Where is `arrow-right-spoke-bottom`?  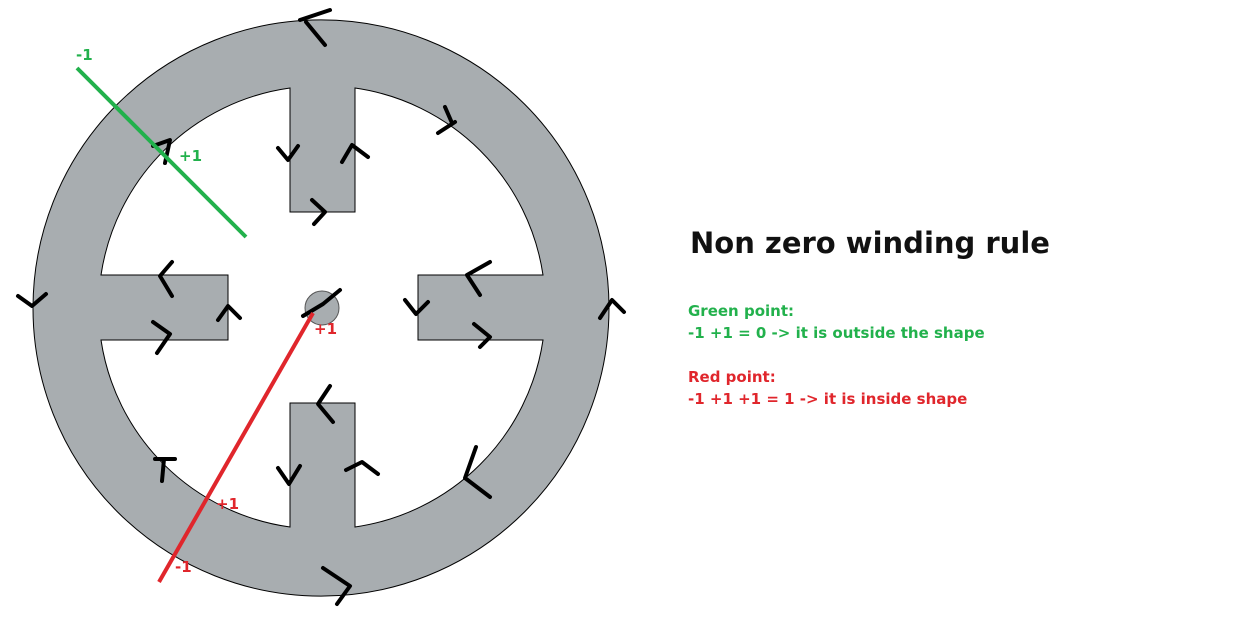 arrow-right-spoke-bottom is located at coordinates (482, 335).